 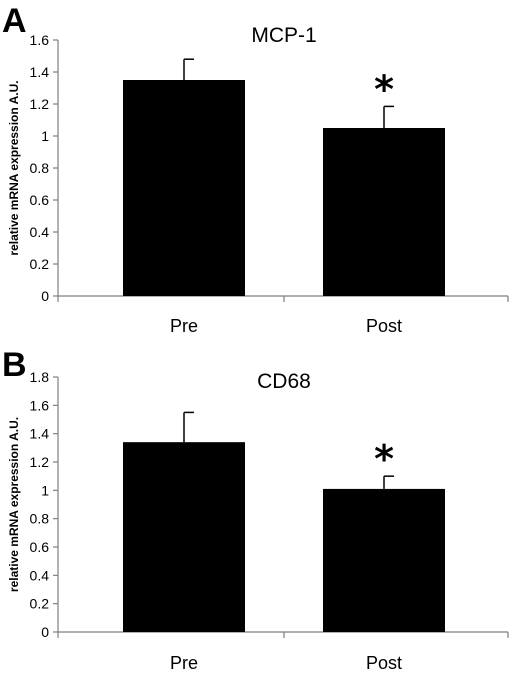 What do you see at coordinates (283, 35) in the screenshot?
I see `chart-title: MCP-1` at bounding box center [283, 35].